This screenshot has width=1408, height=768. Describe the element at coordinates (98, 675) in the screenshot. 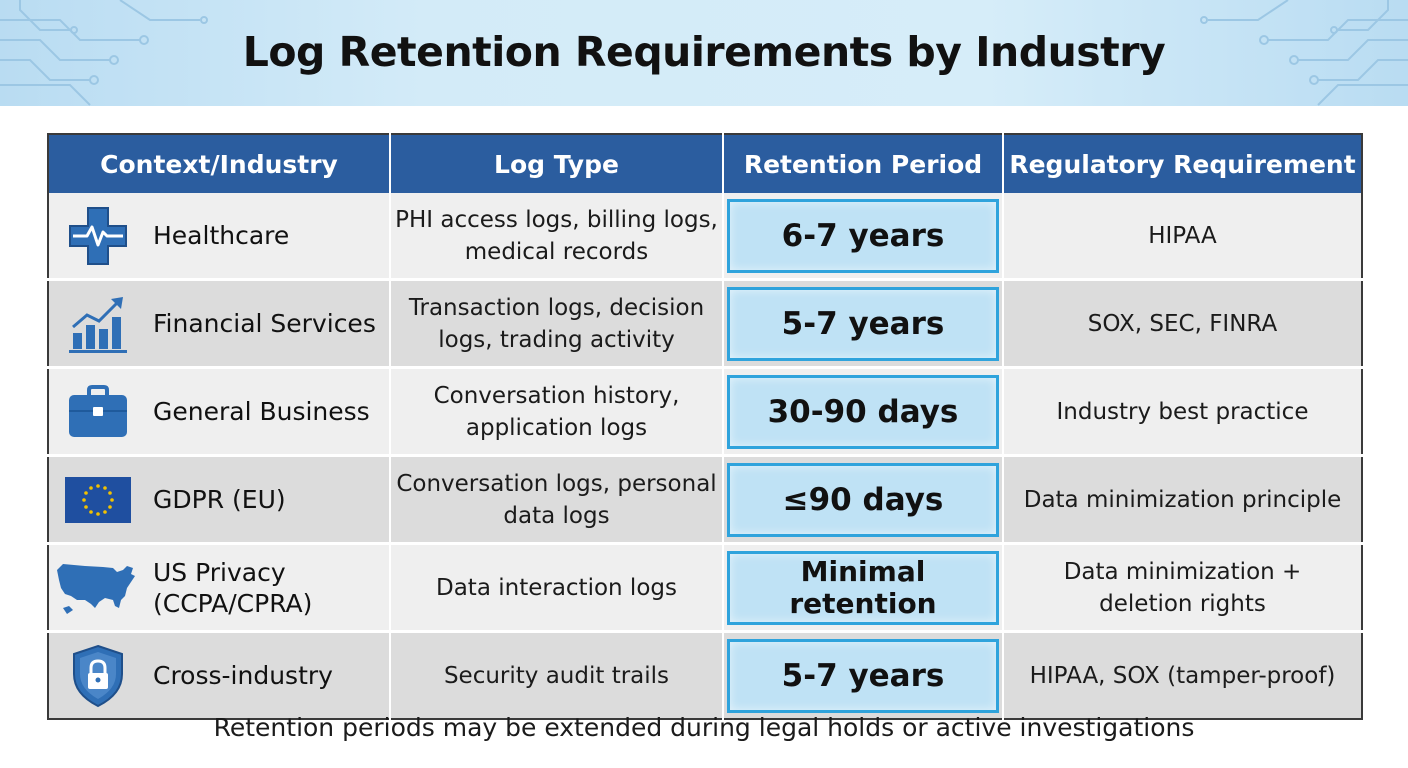

I see `shield-lock-icon` at that location.